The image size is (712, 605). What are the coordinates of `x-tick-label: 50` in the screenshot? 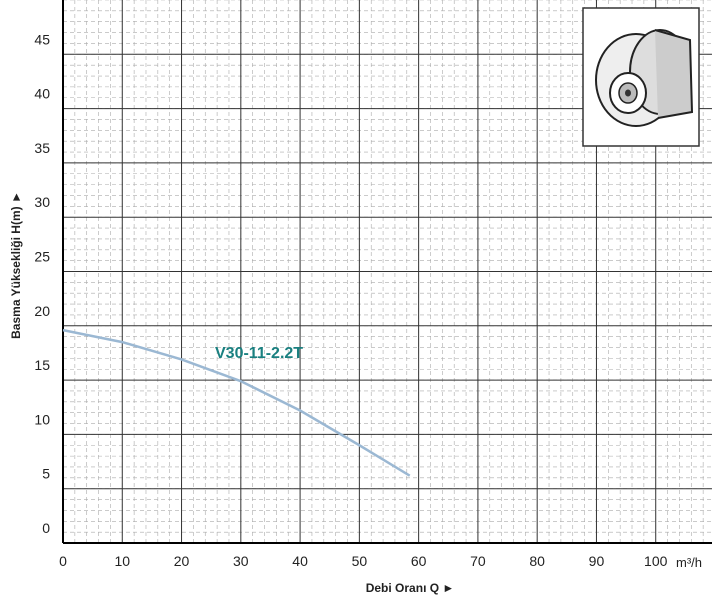 It's located at (360, 561).